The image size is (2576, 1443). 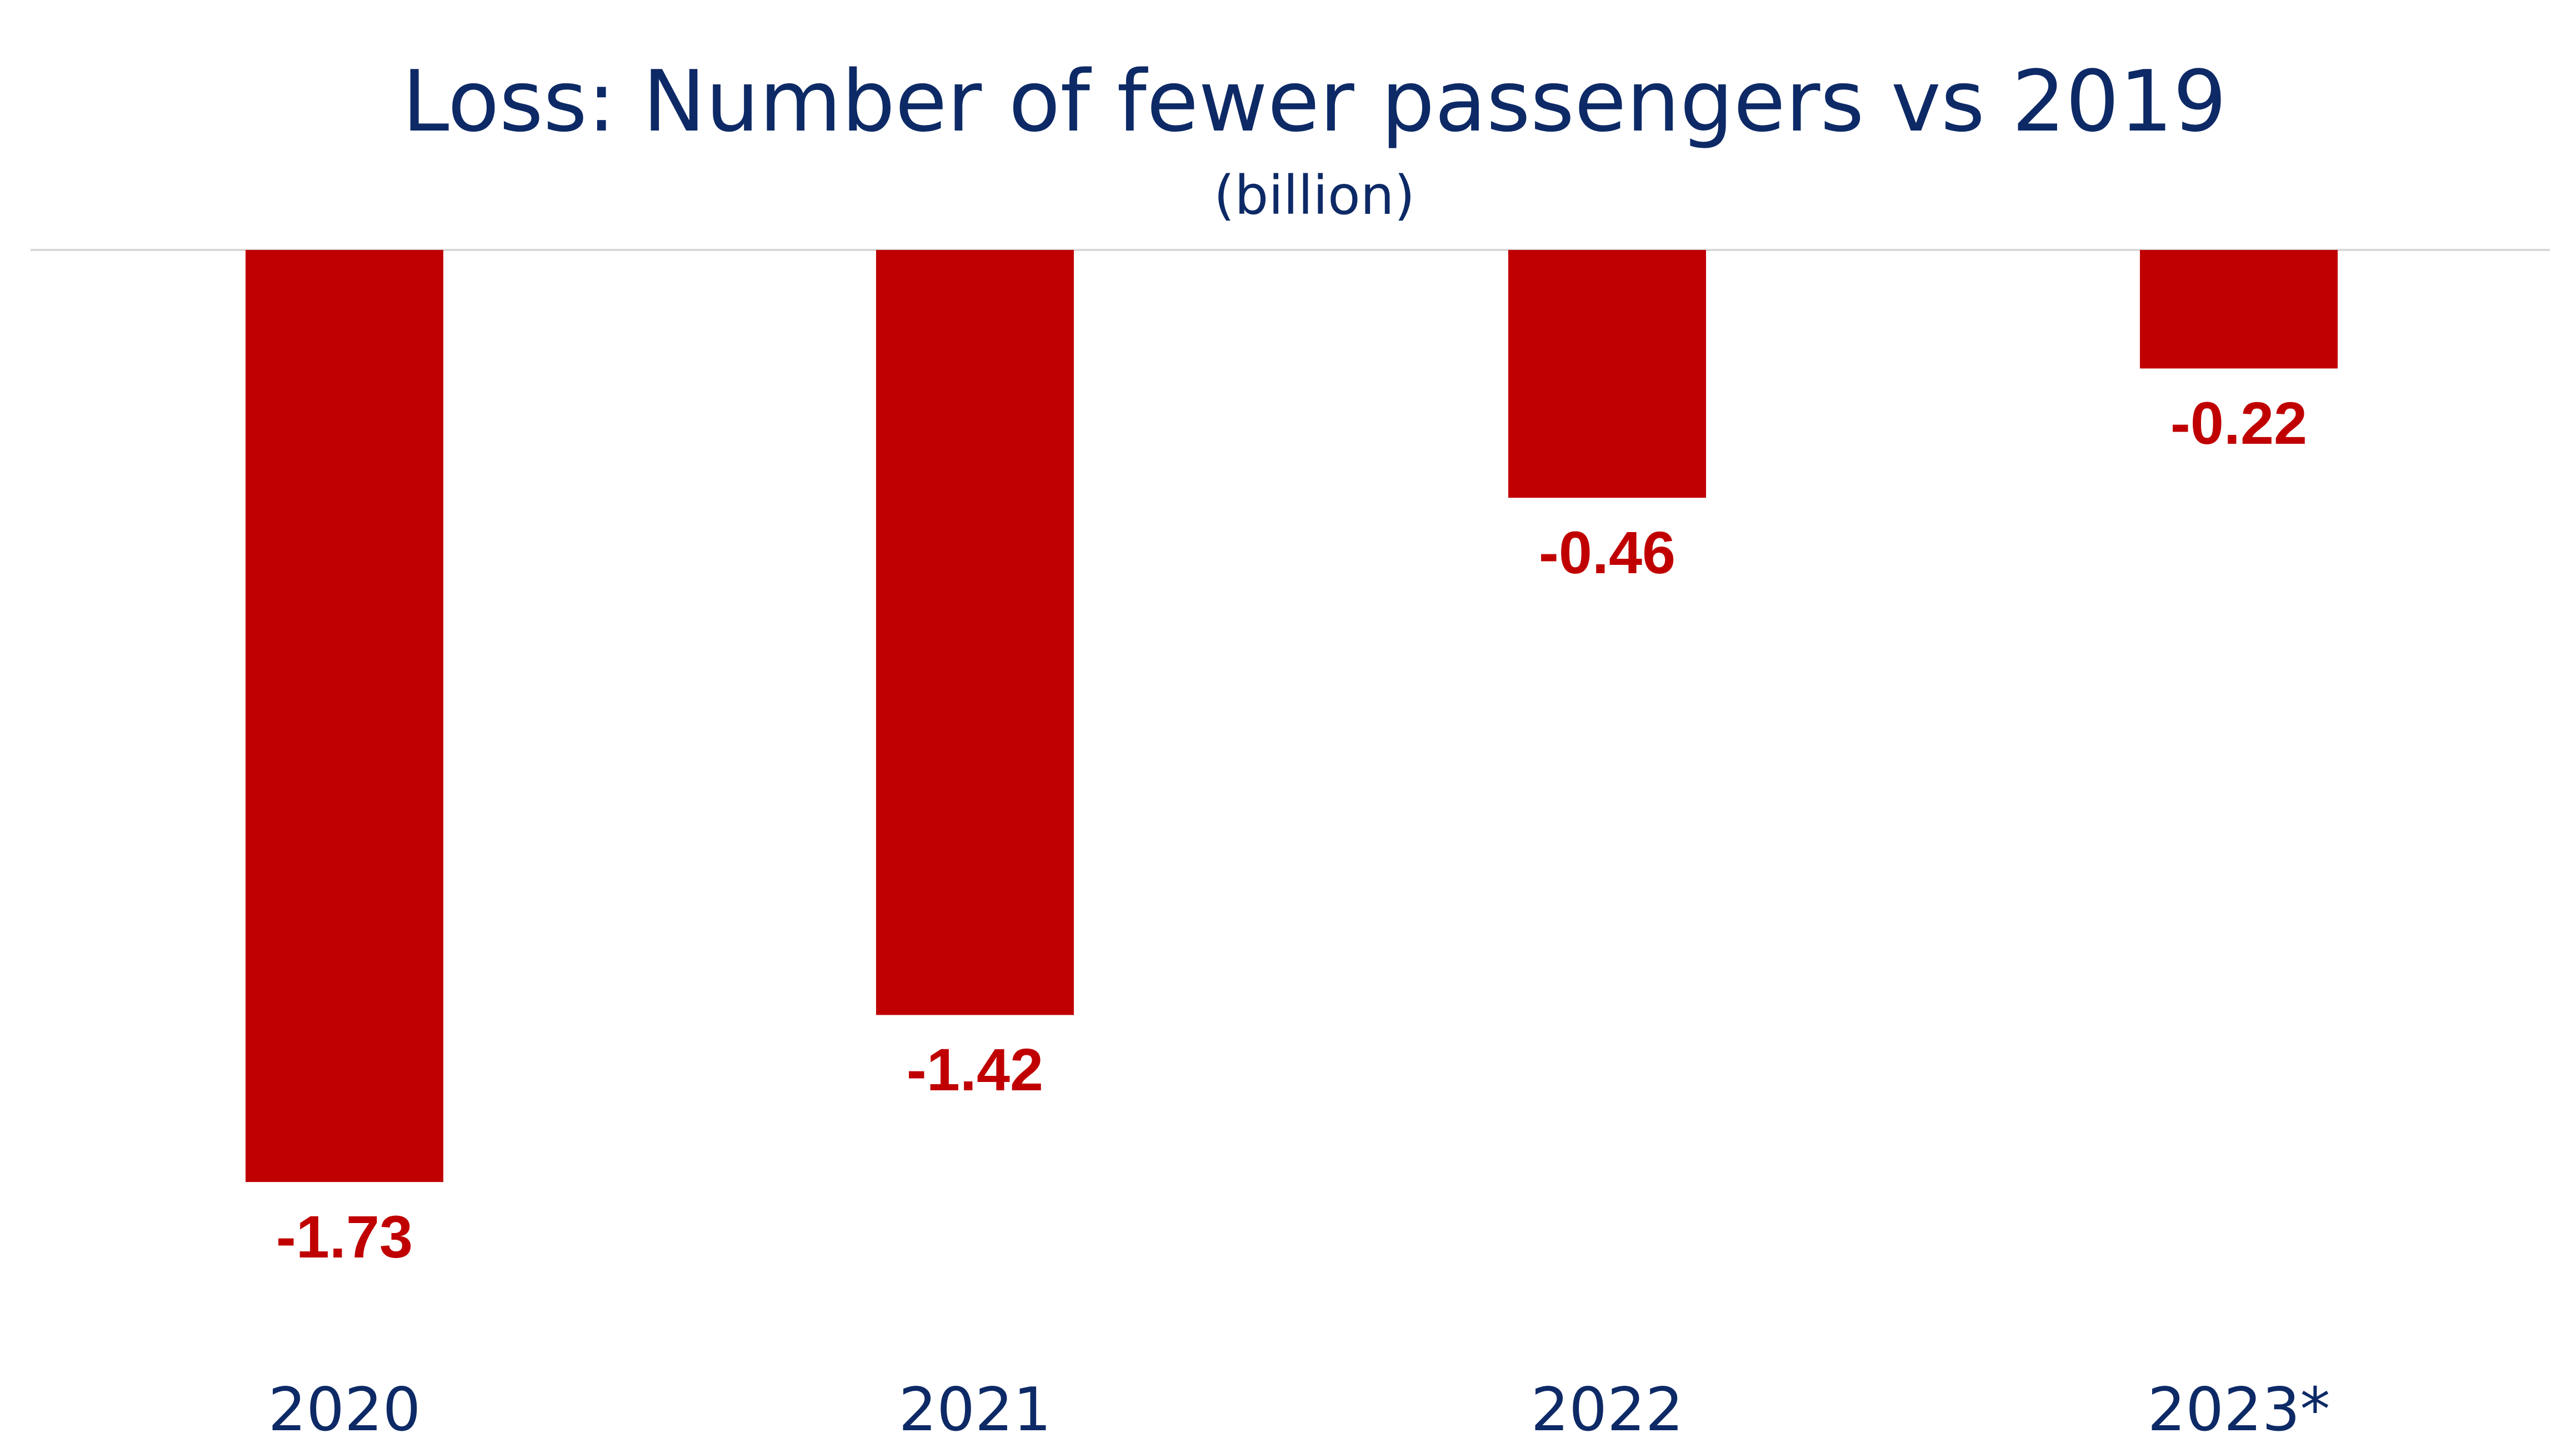 What do you see at coordinates (1607, 374) in the screenshot?
I see `bar-2022` at bounding box center [1607, 374].